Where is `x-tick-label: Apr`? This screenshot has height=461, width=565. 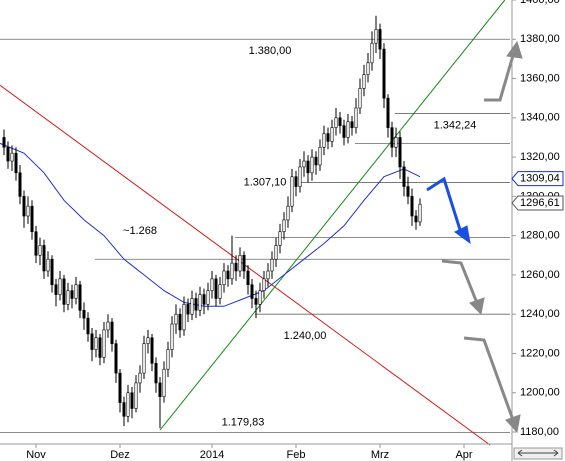 x-tick-label: Apr is located at coordinates (463, 455).